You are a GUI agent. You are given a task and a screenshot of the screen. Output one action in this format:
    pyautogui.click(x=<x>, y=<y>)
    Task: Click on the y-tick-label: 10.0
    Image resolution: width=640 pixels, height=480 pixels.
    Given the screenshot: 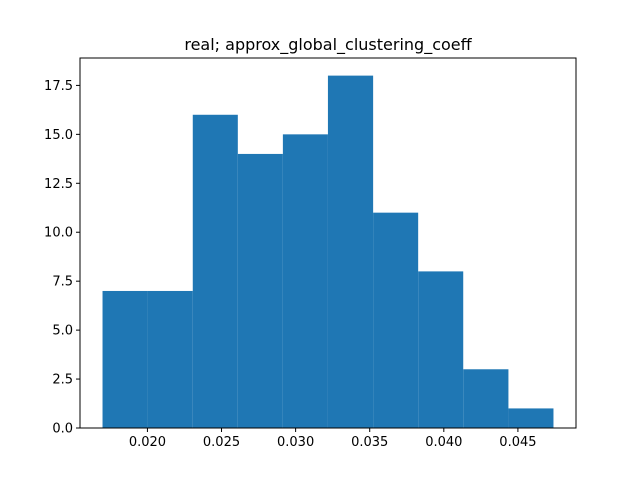 What is the action you would take?
    pyautogui.click(x=58, y=233)
    